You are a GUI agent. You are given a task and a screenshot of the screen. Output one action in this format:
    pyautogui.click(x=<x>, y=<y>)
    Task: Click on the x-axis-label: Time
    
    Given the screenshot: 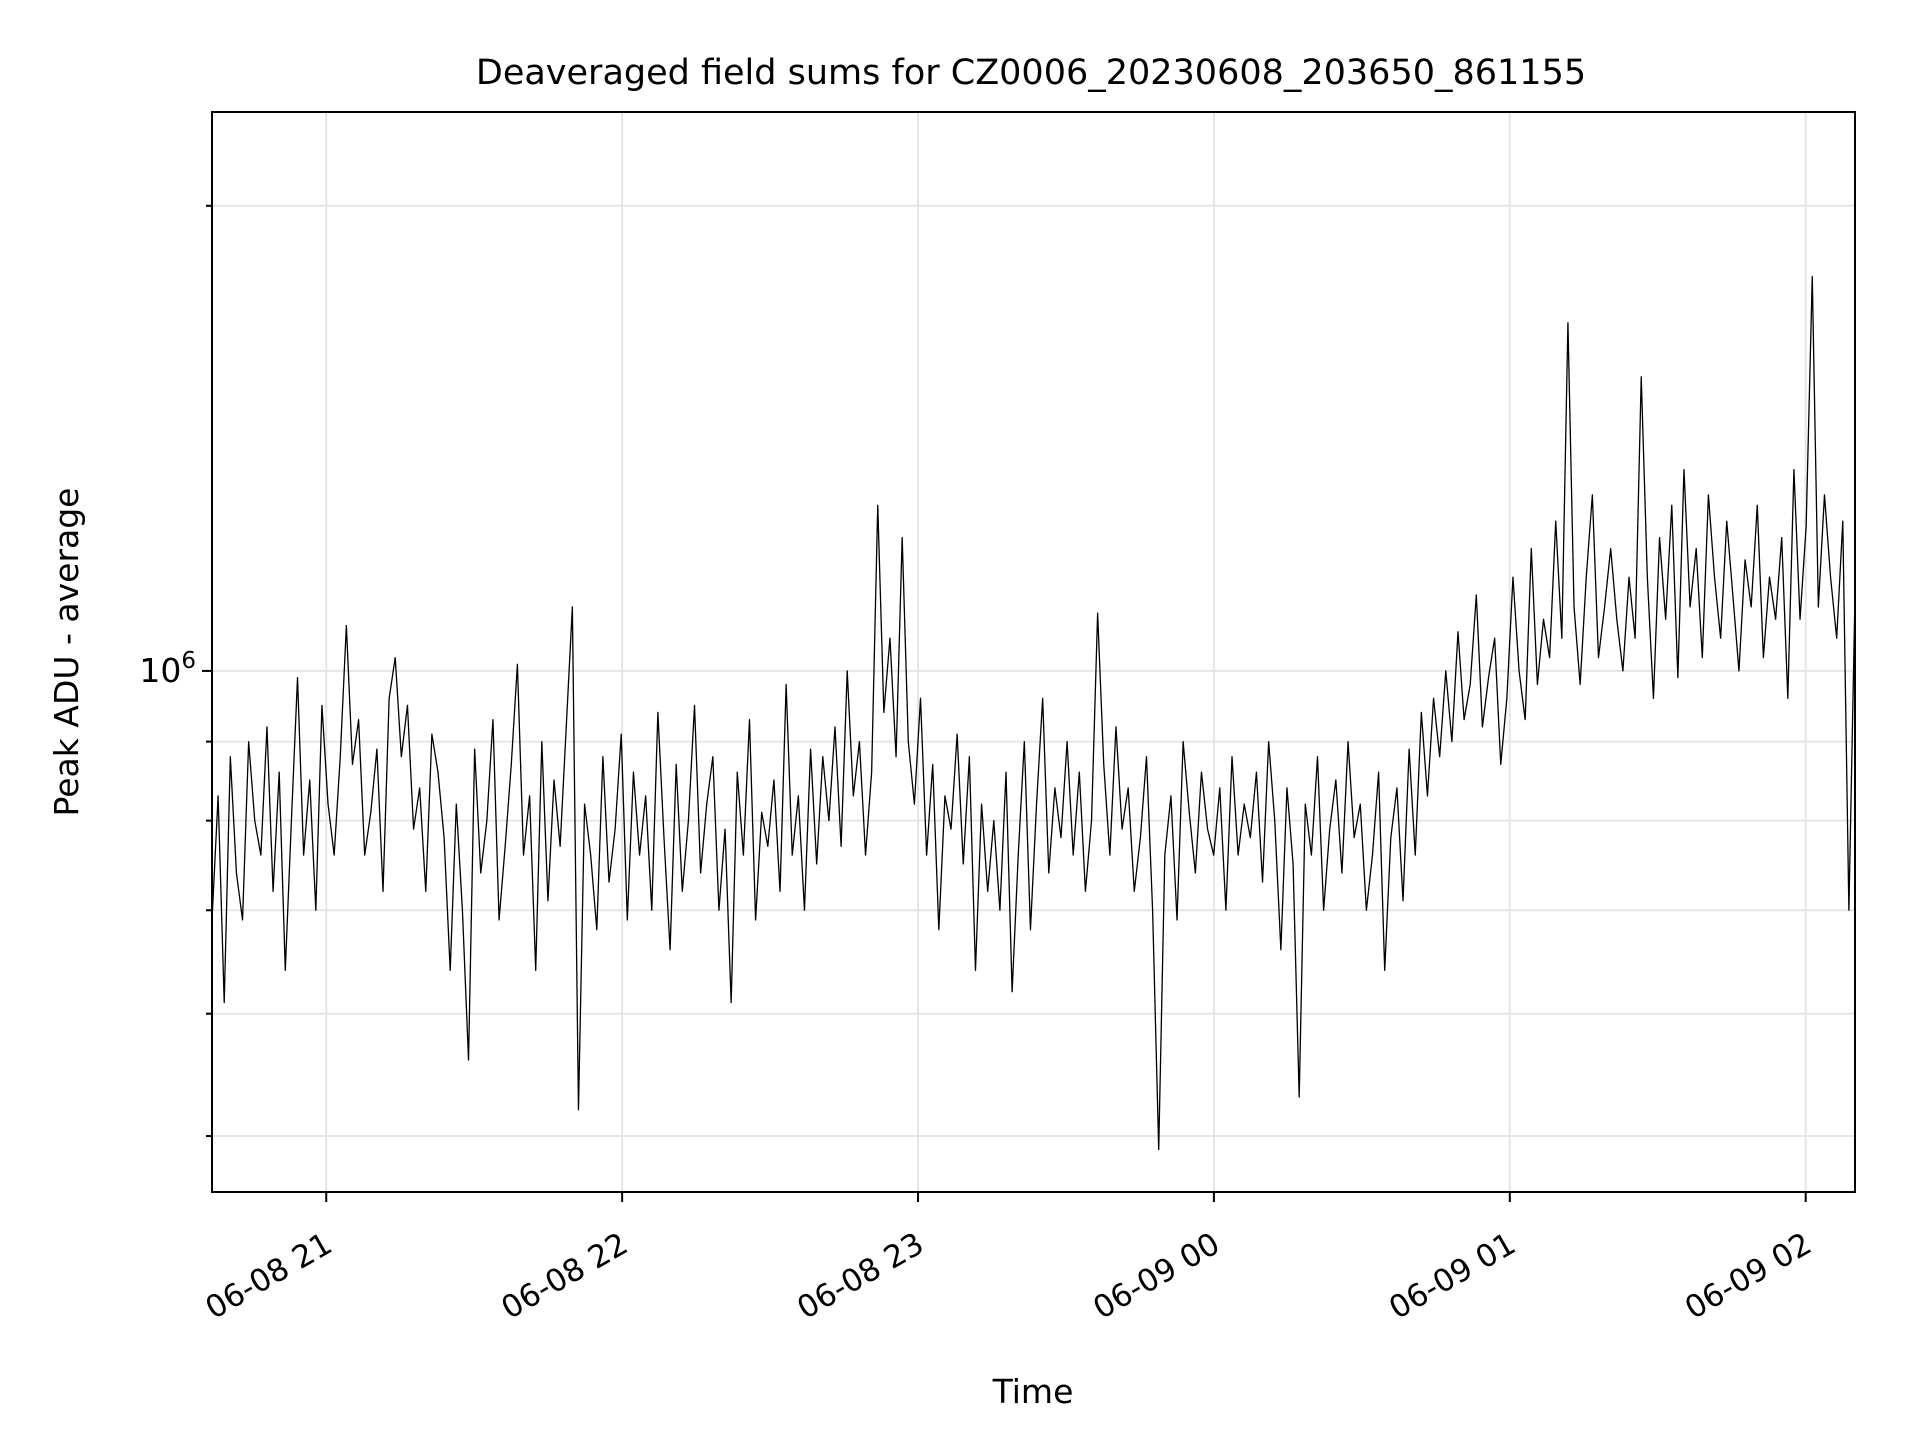 What is the action you would take?
    pyautogui.click(x=1033, y=1391)
    